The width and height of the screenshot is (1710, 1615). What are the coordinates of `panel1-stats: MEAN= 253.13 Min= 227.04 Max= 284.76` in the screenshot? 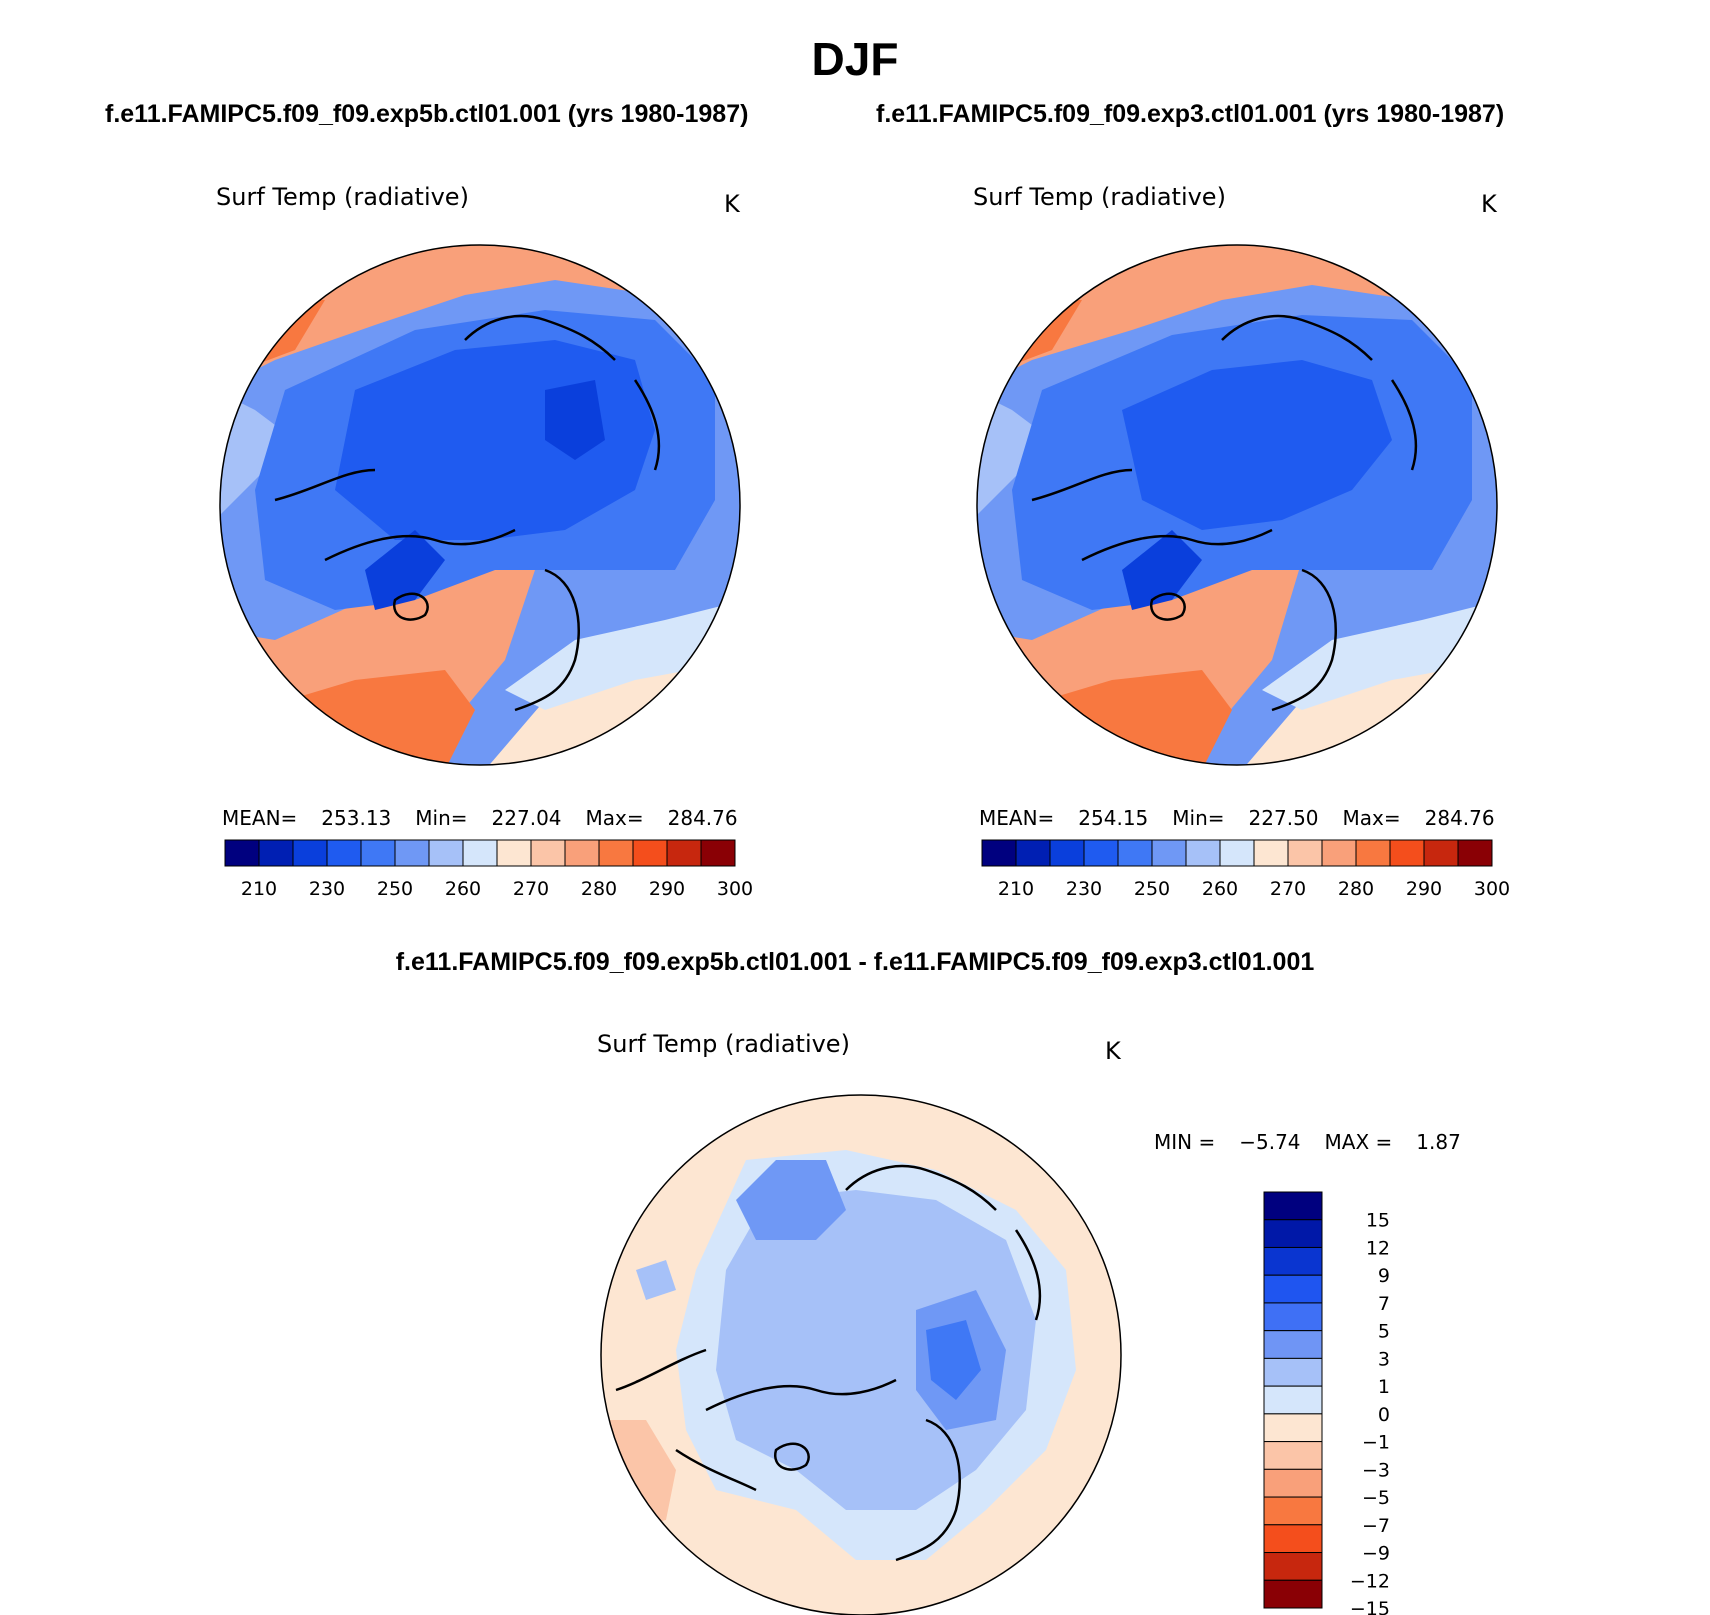 It's located at (492, 818).